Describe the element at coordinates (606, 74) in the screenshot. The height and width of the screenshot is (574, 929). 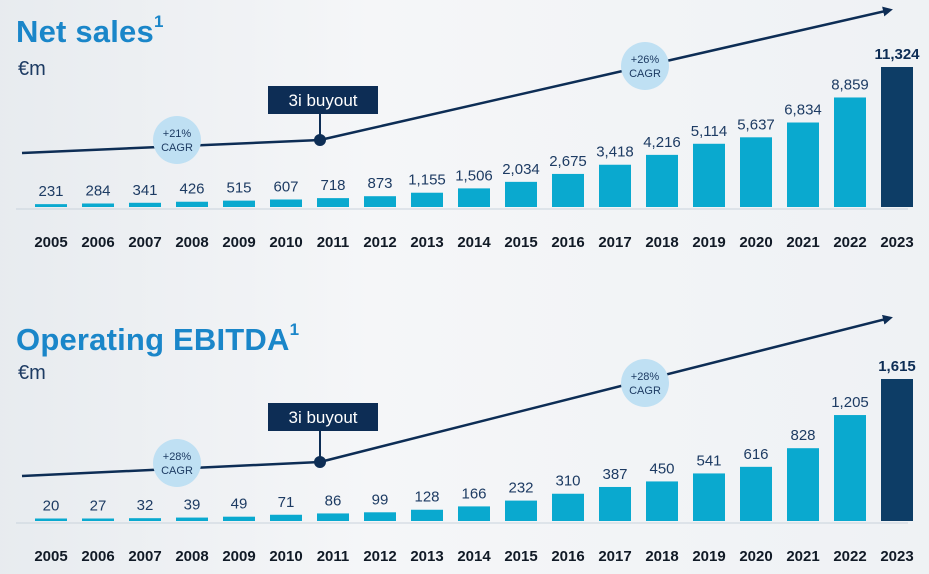
I see `trend-line-post-buyout` at that location.